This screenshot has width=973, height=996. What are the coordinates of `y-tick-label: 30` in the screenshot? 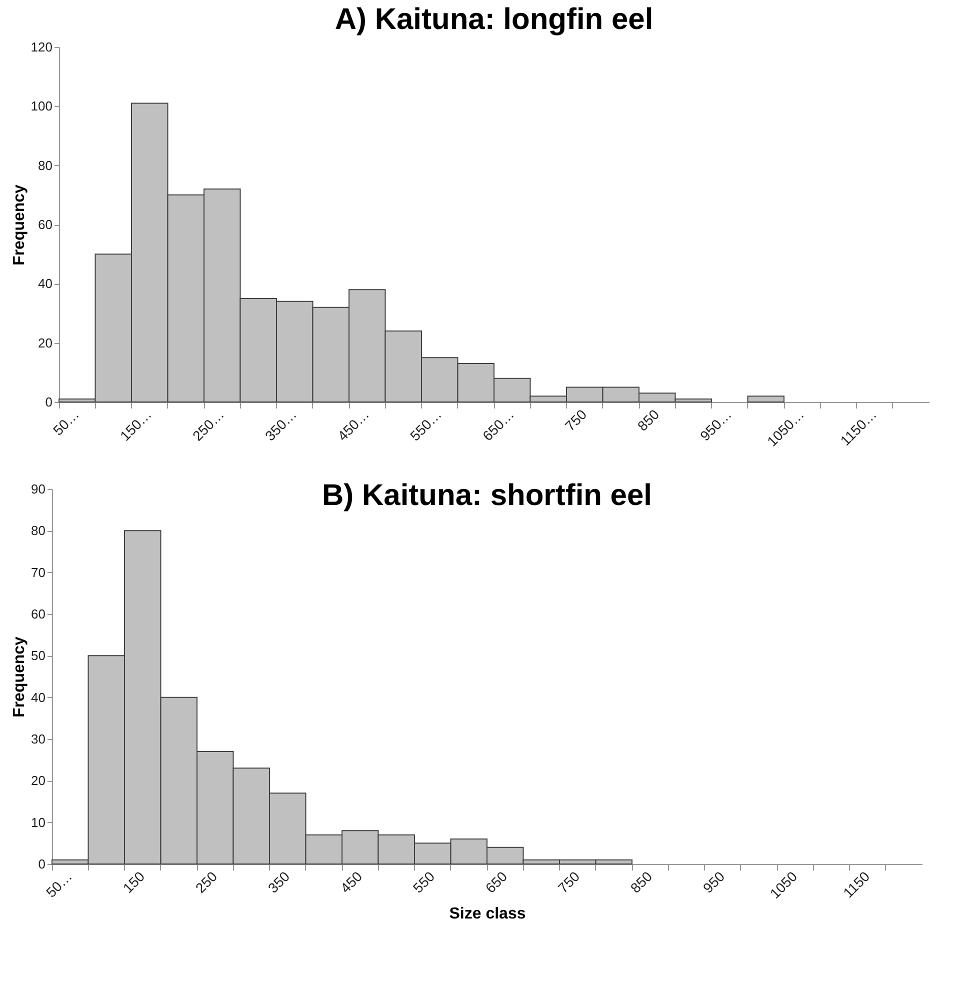 It's located at (38, 739).